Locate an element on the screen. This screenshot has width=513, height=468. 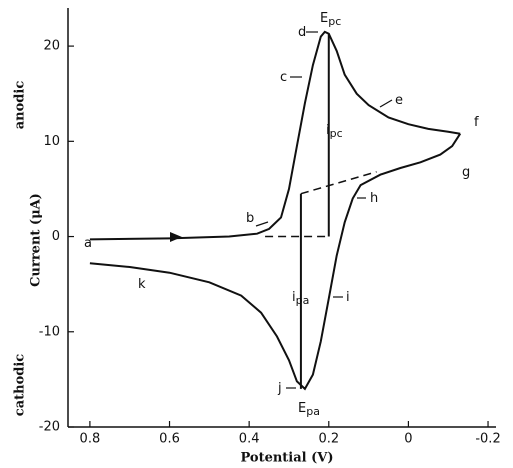
annotation: f is located at coordinates (476, 122).